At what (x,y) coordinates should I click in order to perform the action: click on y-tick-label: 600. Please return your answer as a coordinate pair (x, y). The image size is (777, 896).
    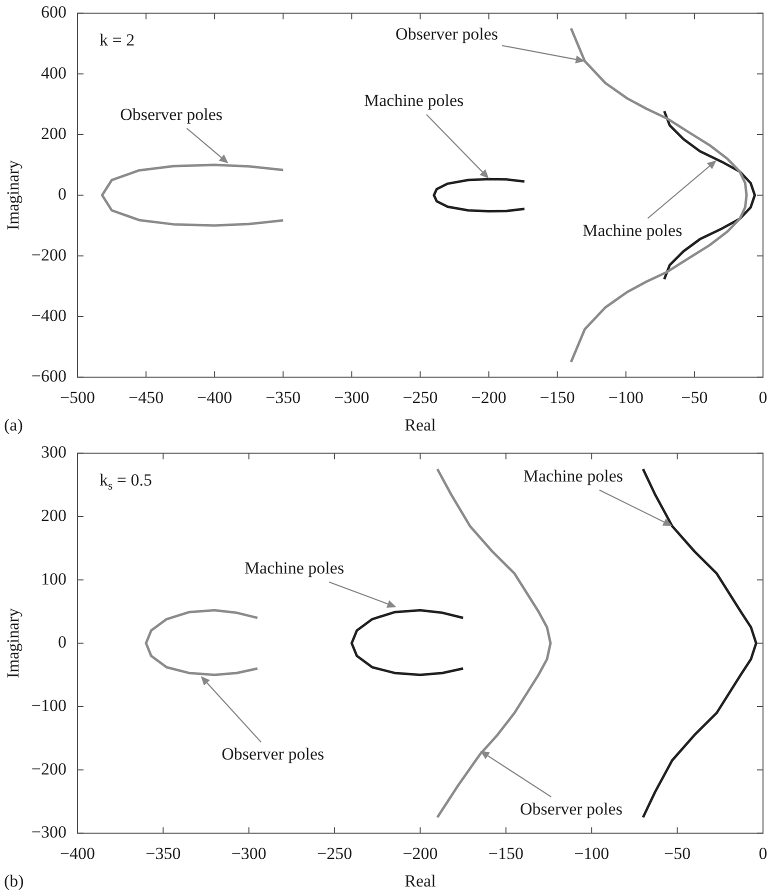
    Looking at the image, I should click on (53, 12).